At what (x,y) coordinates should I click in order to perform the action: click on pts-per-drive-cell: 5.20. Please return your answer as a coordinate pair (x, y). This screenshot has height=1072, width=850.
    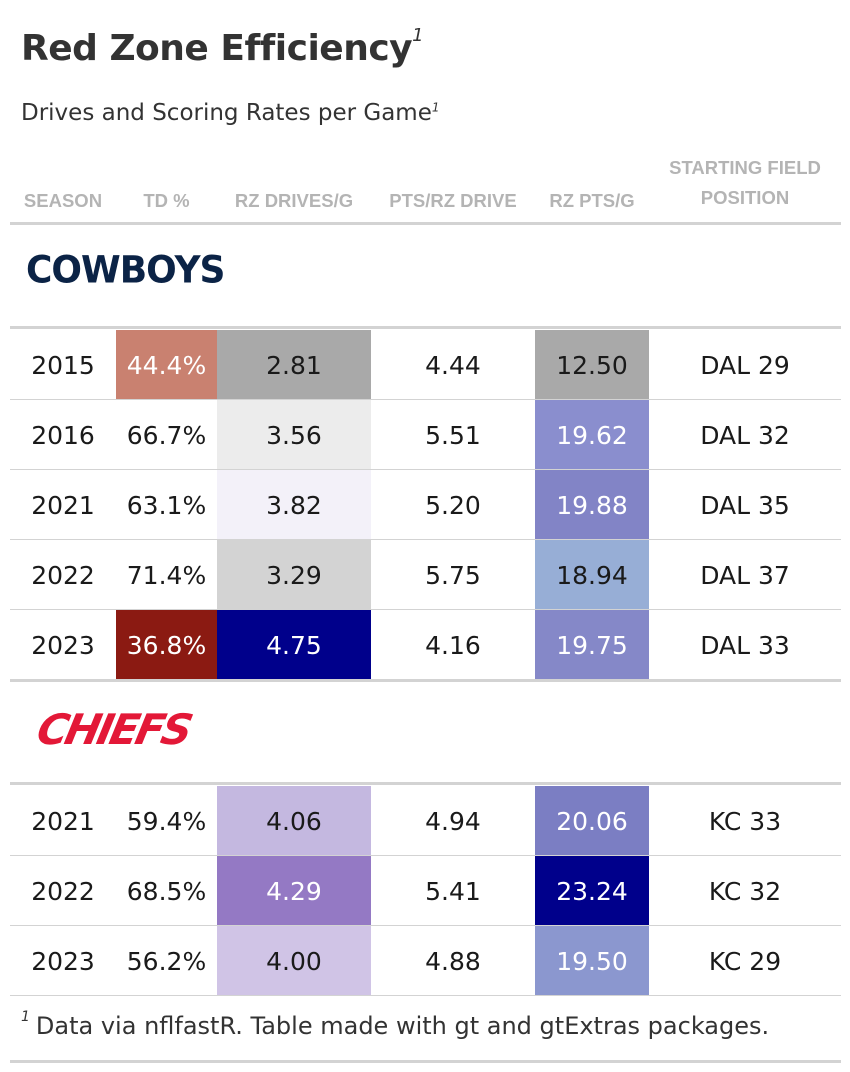
    Looking at the image, I should click on (453, 505).